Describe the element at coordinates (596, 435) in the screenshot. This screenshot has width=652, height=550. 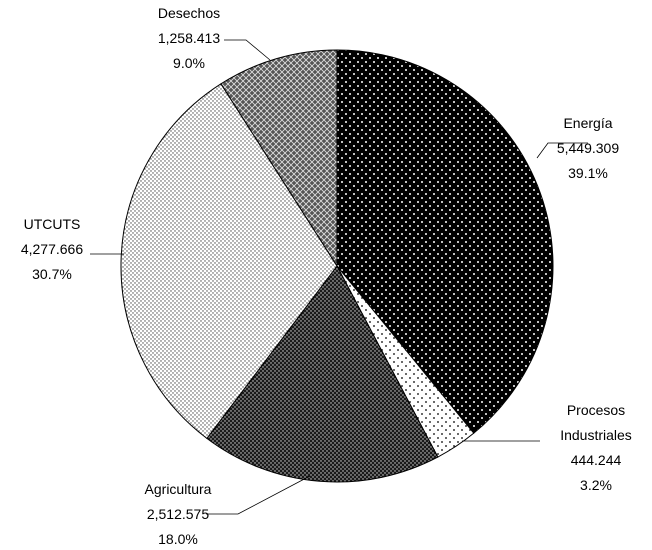
I see `slice-label-name: Industriales` at that location.